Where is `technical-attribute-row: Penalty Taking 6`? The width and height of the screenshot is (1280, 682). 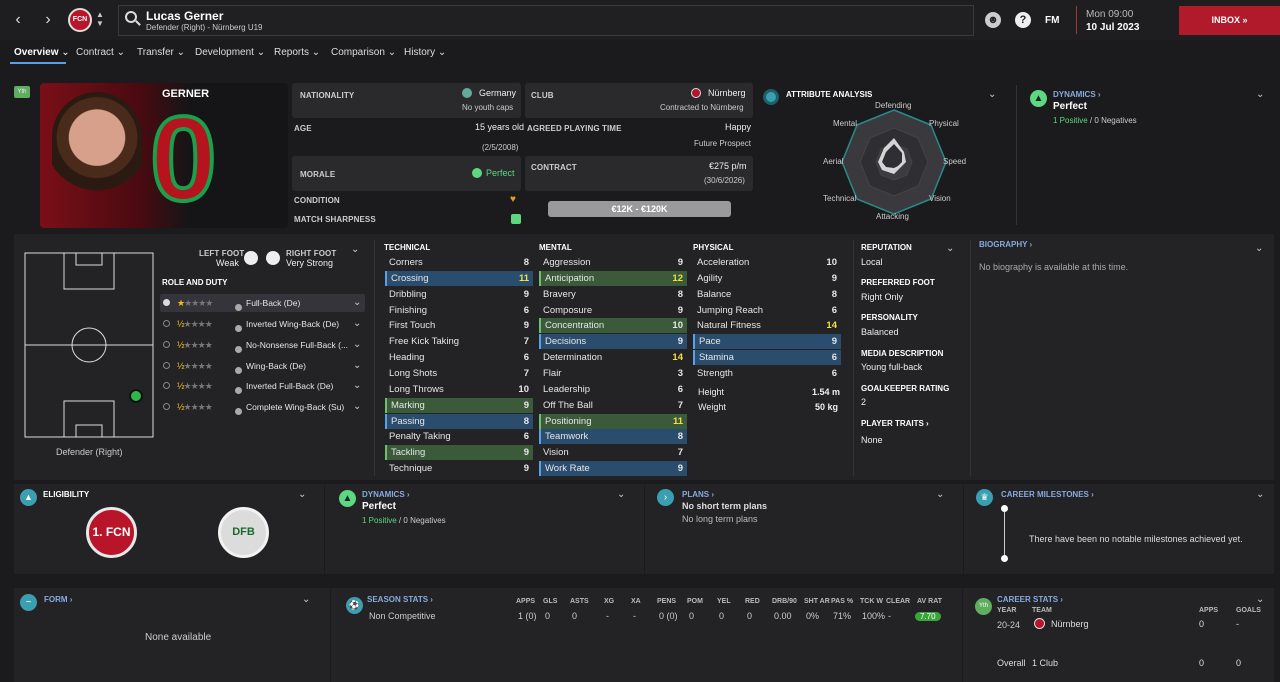
technical-attribute-row: Penalty Taking 6 is located at coordinates (459, 436).